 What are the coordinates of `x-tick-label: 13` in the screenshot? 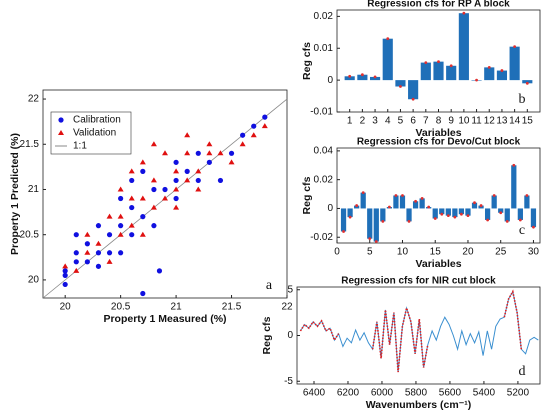 It's located at (502, 121).